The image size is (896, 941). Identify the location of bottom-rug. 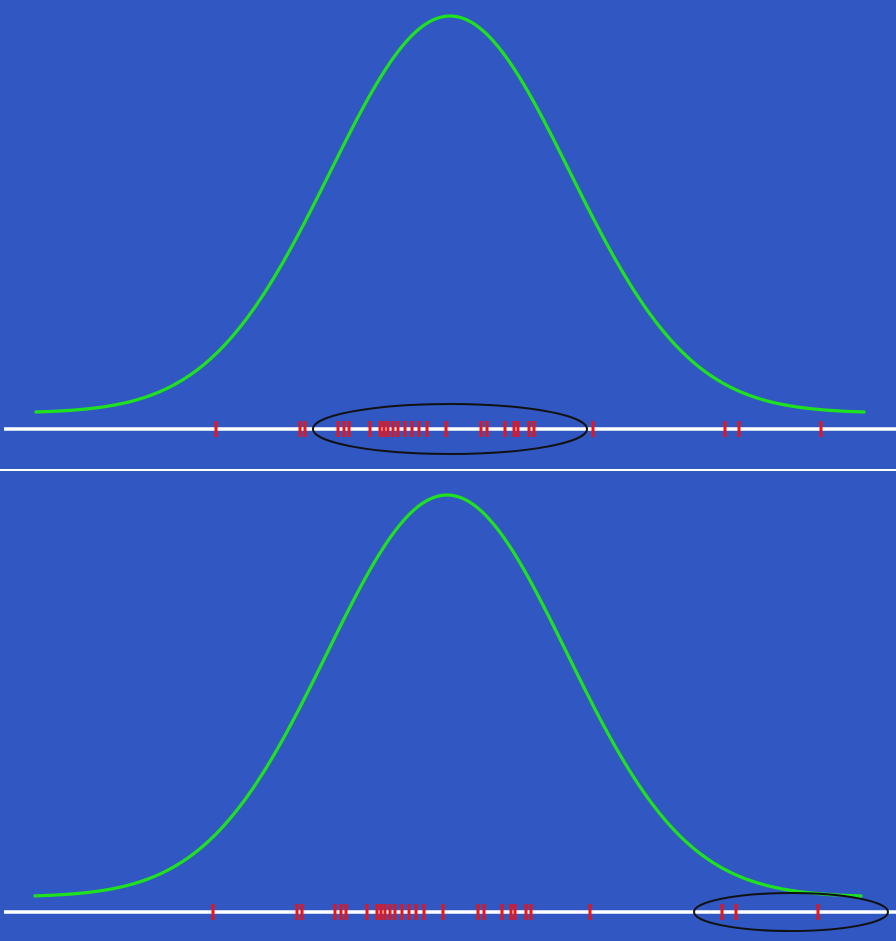
(515, 912).